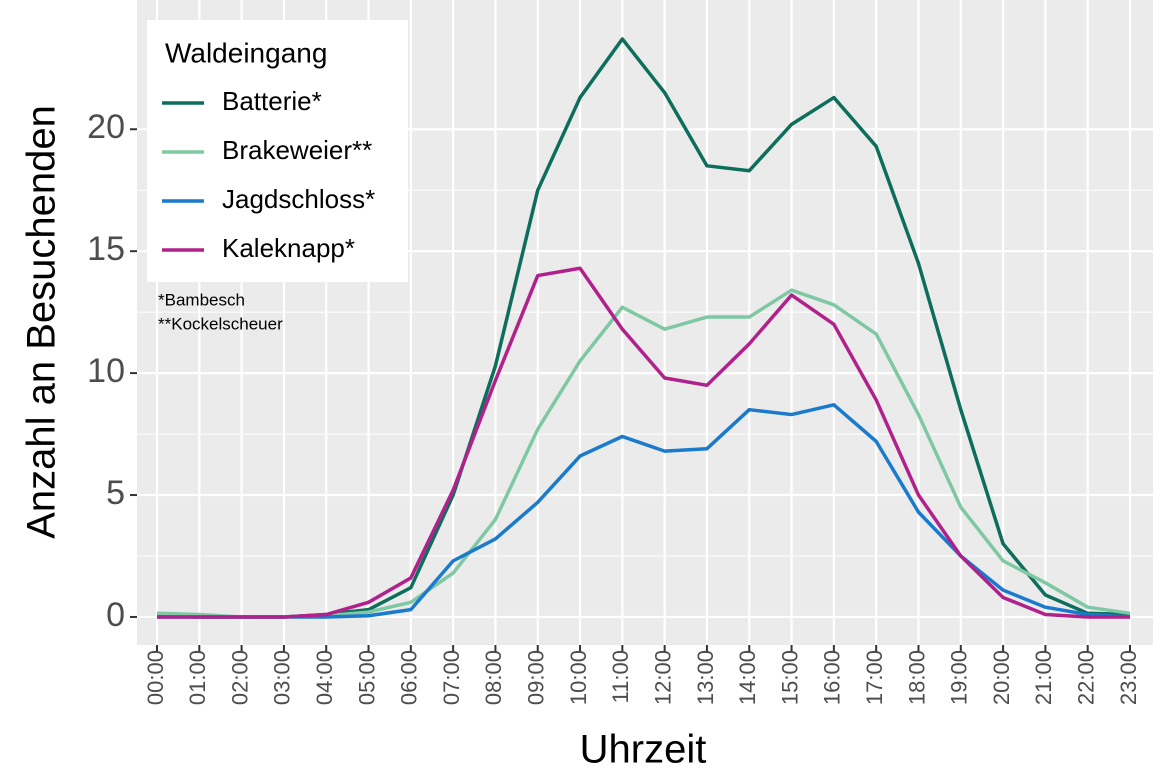 The height and width of the screenshot is (775, 1153). I want to click on y-tick-label: 5, so click(115, 493).